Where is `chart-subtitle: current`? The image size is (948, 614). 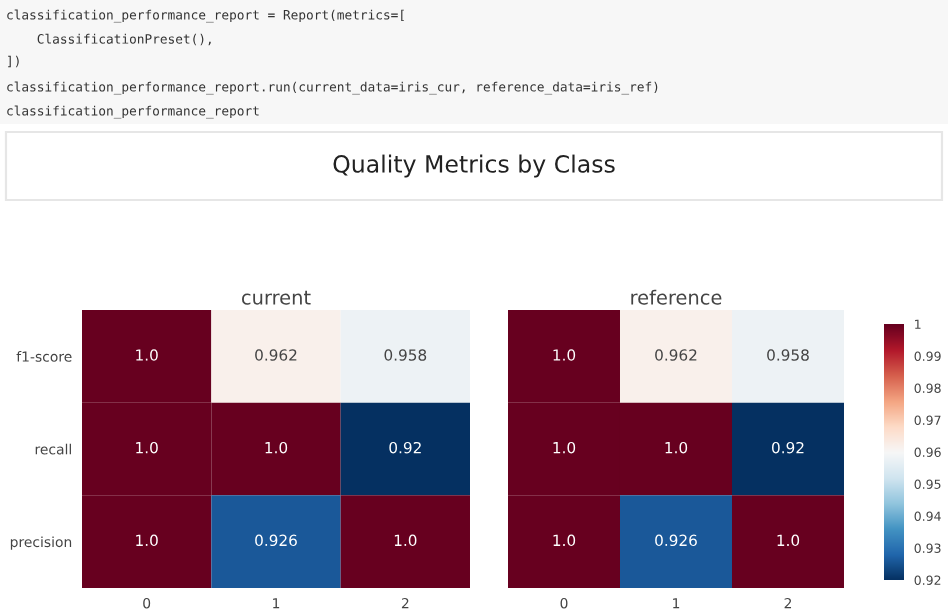
chart-subtitle: current is located at coordinates (276, 297).